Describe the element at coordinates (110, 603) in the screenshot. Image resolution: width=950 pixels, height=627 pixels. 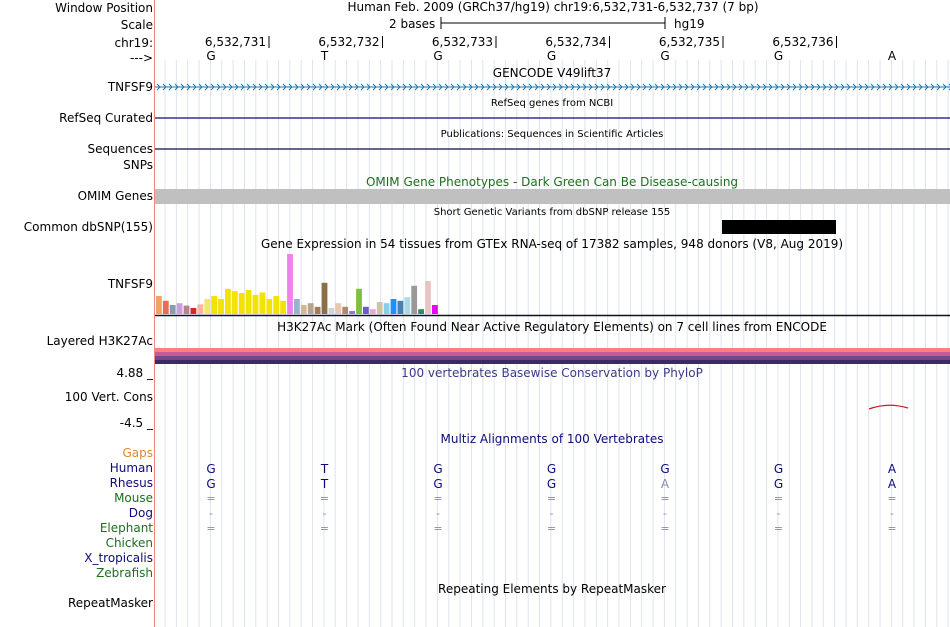
I see `track-label-repeatmasker: RepeatMasker` at that location.